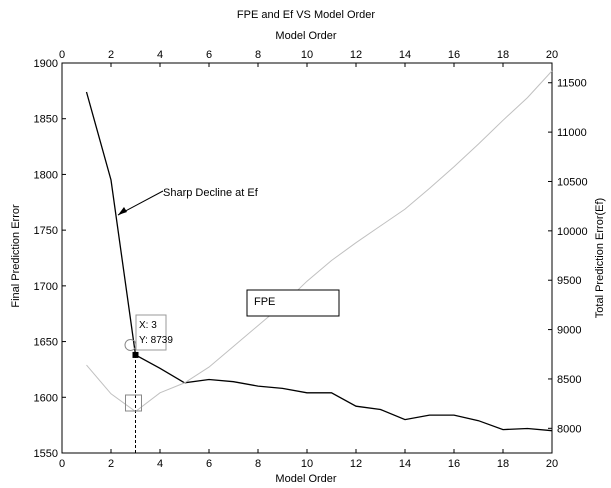 This screenshot has width=611, height=488. Describe the element at coordinates (46, 398) in the screenshot. I see `y-left-tick-label: 1600` at that location.